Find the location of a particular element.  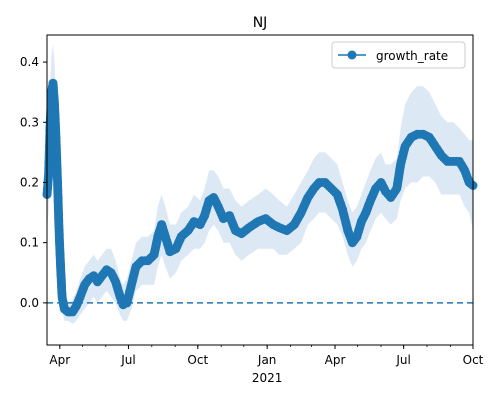

y-tick-label: 0.2 is located at coordinates (29, 182).